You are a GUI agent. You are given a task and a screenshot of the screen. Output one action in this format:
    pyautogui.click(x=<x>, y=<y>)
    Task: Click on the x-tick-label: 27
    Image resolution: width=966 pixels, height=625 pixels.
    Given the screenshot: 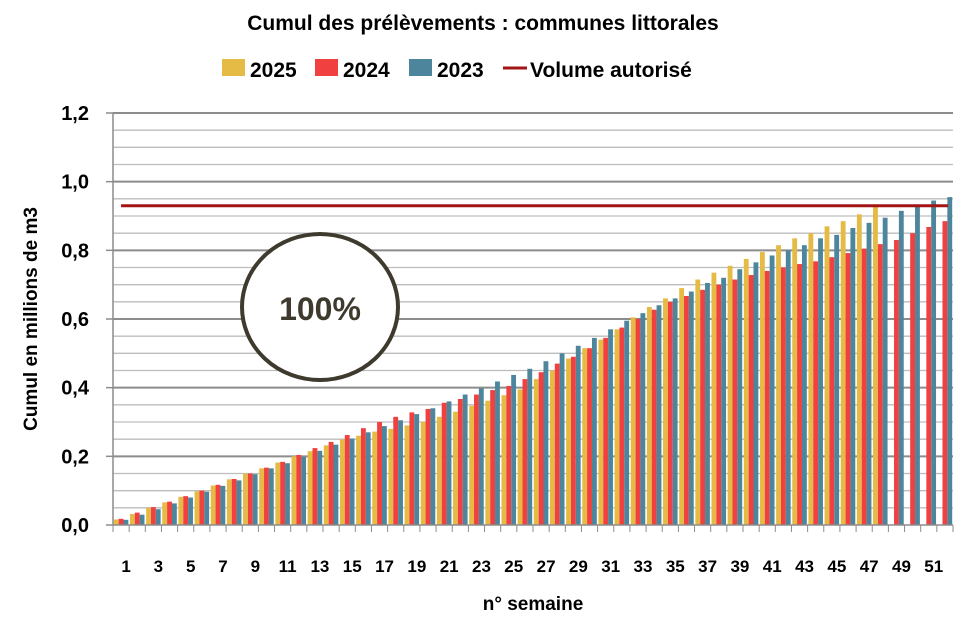 What is the action you would take?
    pyautogui.click(x=546, y=566)
    